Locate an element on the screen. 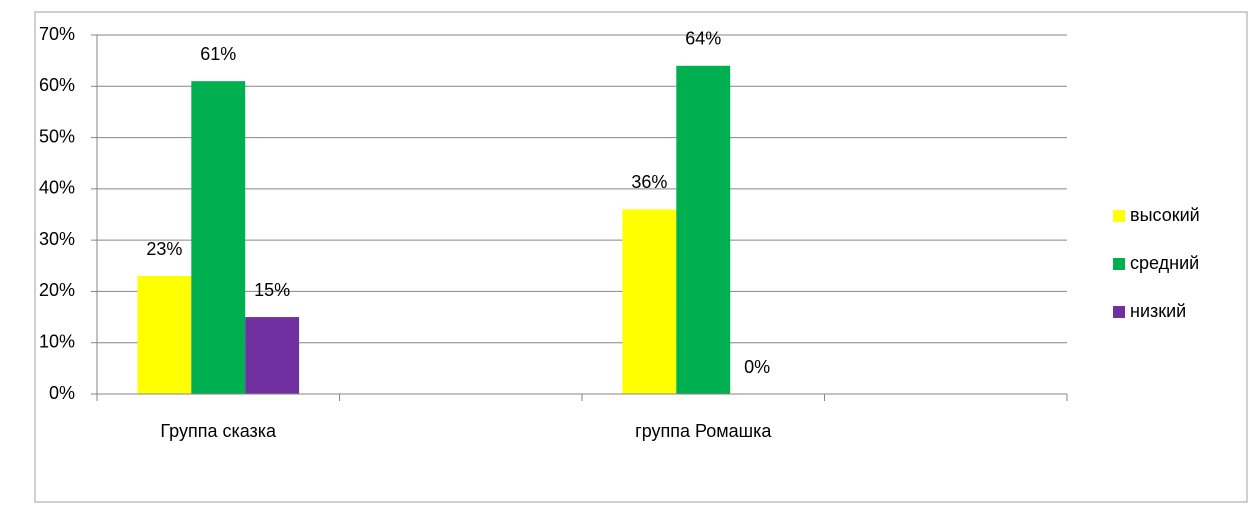 This screenshot has width=1249, height=509. y-tick-label: 20% is located at coordinates (57, 290).